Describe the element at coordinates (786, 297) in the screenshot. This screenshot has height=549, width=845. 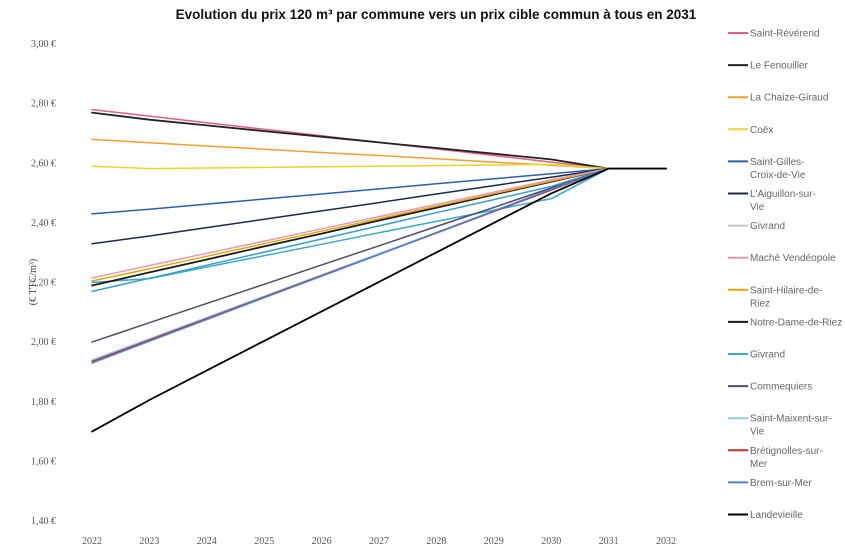
I see `legend-label: Saint-Hilaire-de-Riez` at that location.